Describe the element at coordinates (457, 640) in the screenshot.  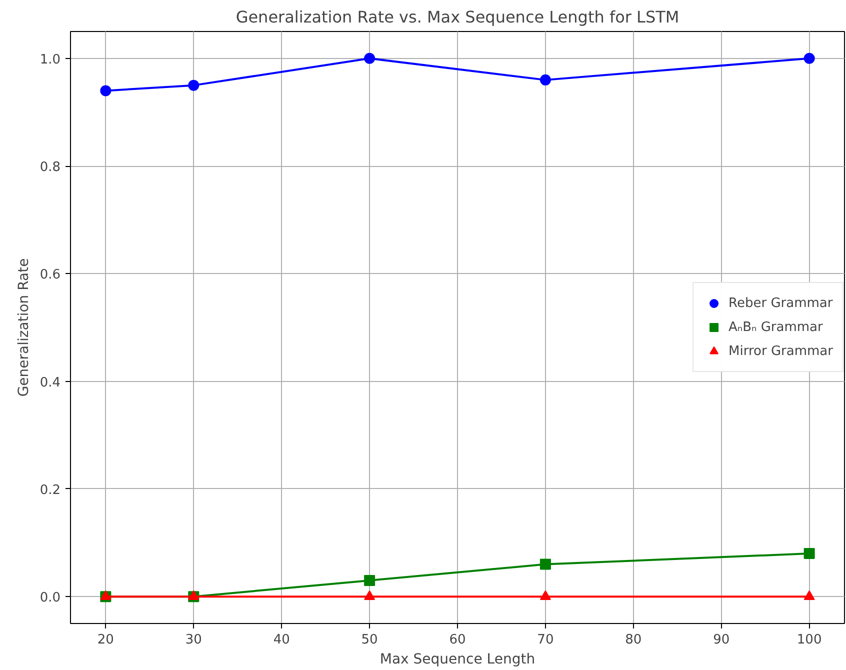
I see `x-tick-label: 60` at that location.